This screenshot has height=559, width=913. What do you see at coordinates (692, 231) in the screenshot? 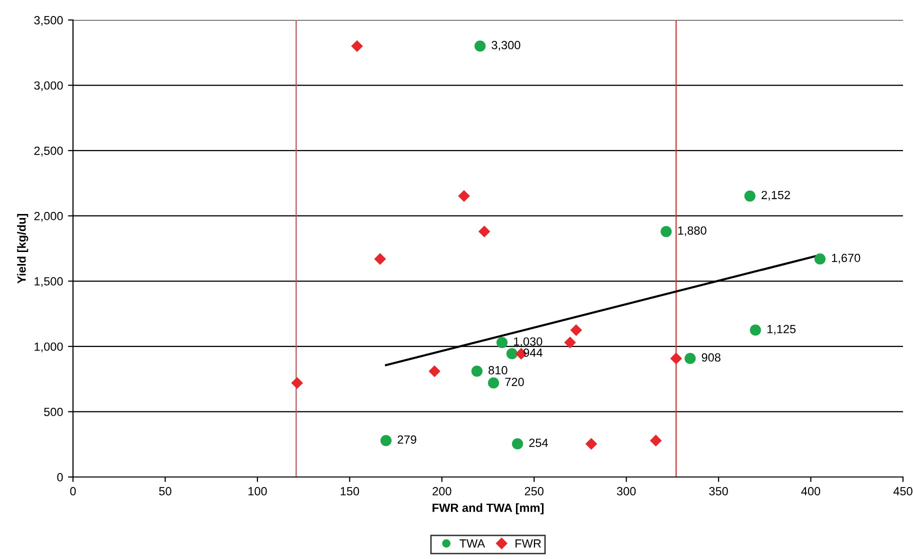
I see `data-label: 1,880` at bounding box center [692, 231].